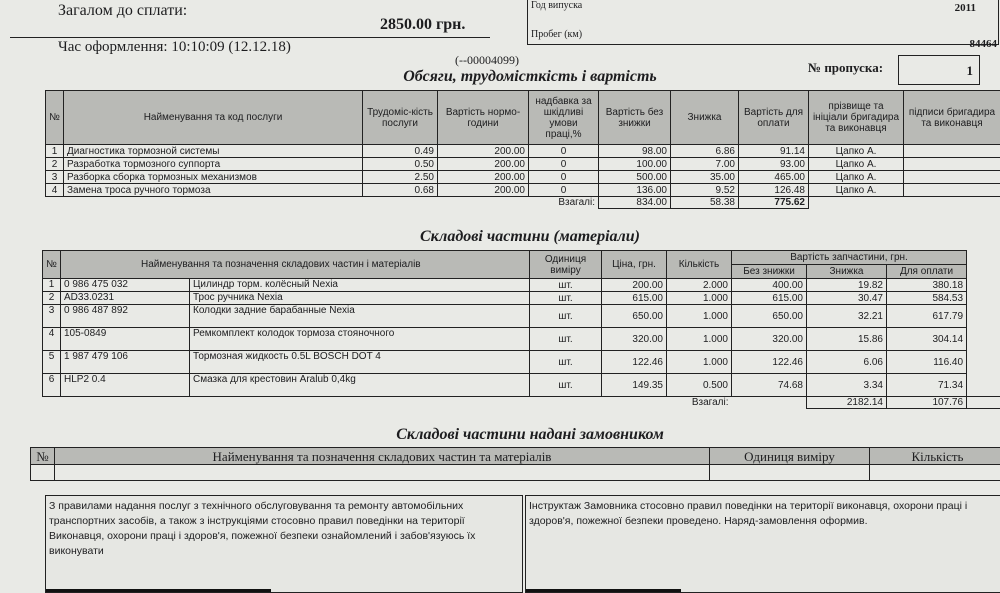 The image size is (1000, 593). What do you see at coordinates (774, 190) in the screenshot?
I see `table-cell: 126.48` at bounding box center [774, 190].